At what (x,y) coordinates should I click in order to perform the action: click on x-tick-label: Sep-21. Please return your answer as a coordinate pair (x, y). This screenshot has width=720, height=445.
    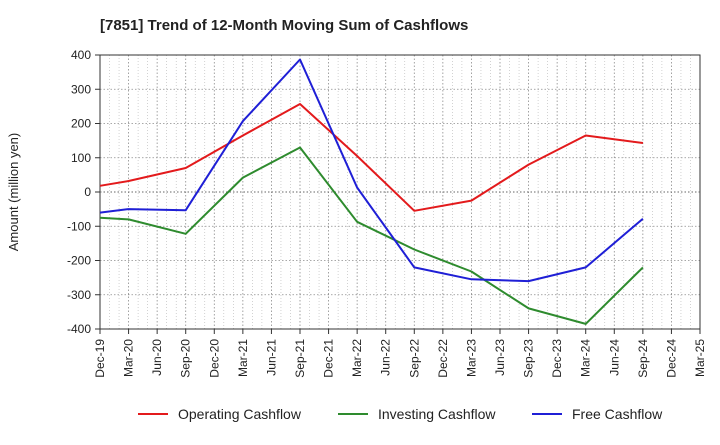
    Looking at the image, I should click on (300, 358).